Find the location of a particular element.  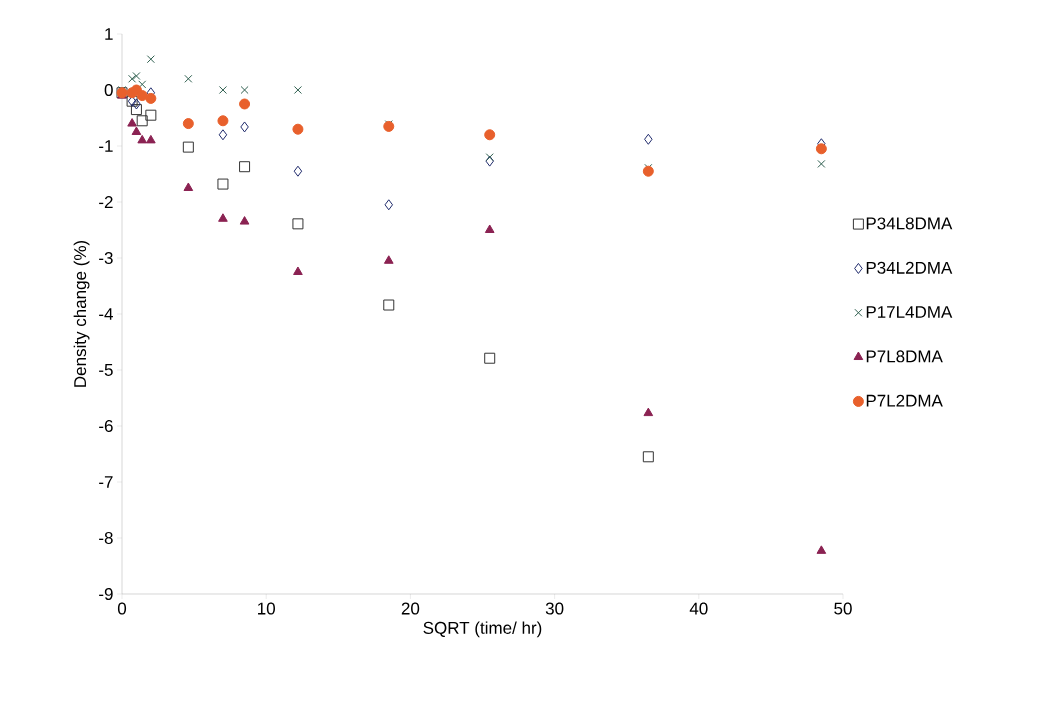

x-tick-label: 30 is located at coordinates (554, 608).